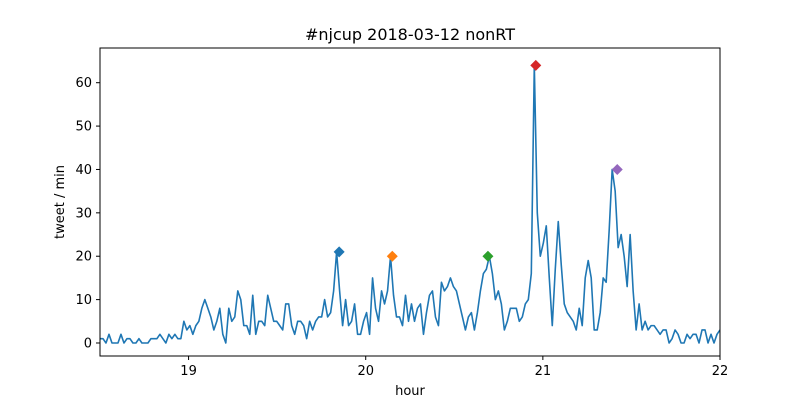 This screenshot has width=800, height=400. What do you see at coordinates (83, 127) in the screenshot?
I see `y-tick-label-5: 50` at bounding box center [83, 127].